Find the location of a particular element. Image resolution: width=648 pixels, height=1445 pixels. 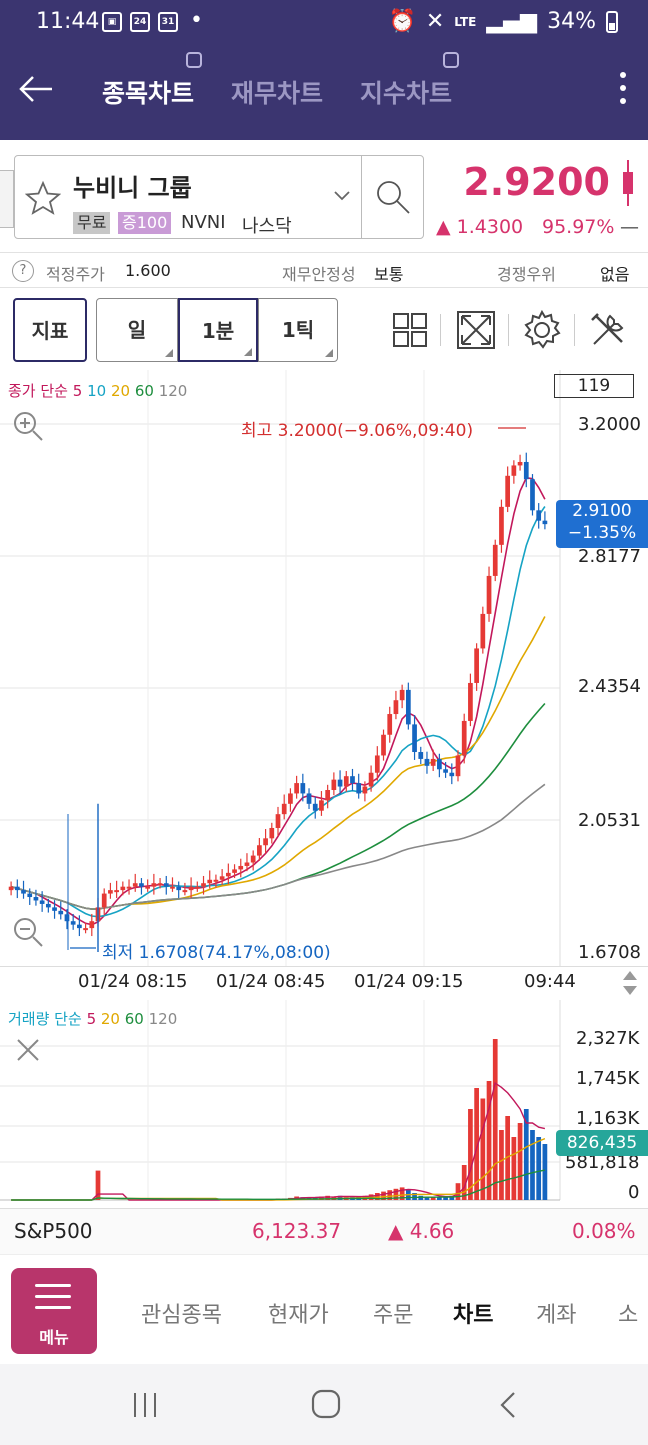

close-icon is located at coordinates (28, 1050).